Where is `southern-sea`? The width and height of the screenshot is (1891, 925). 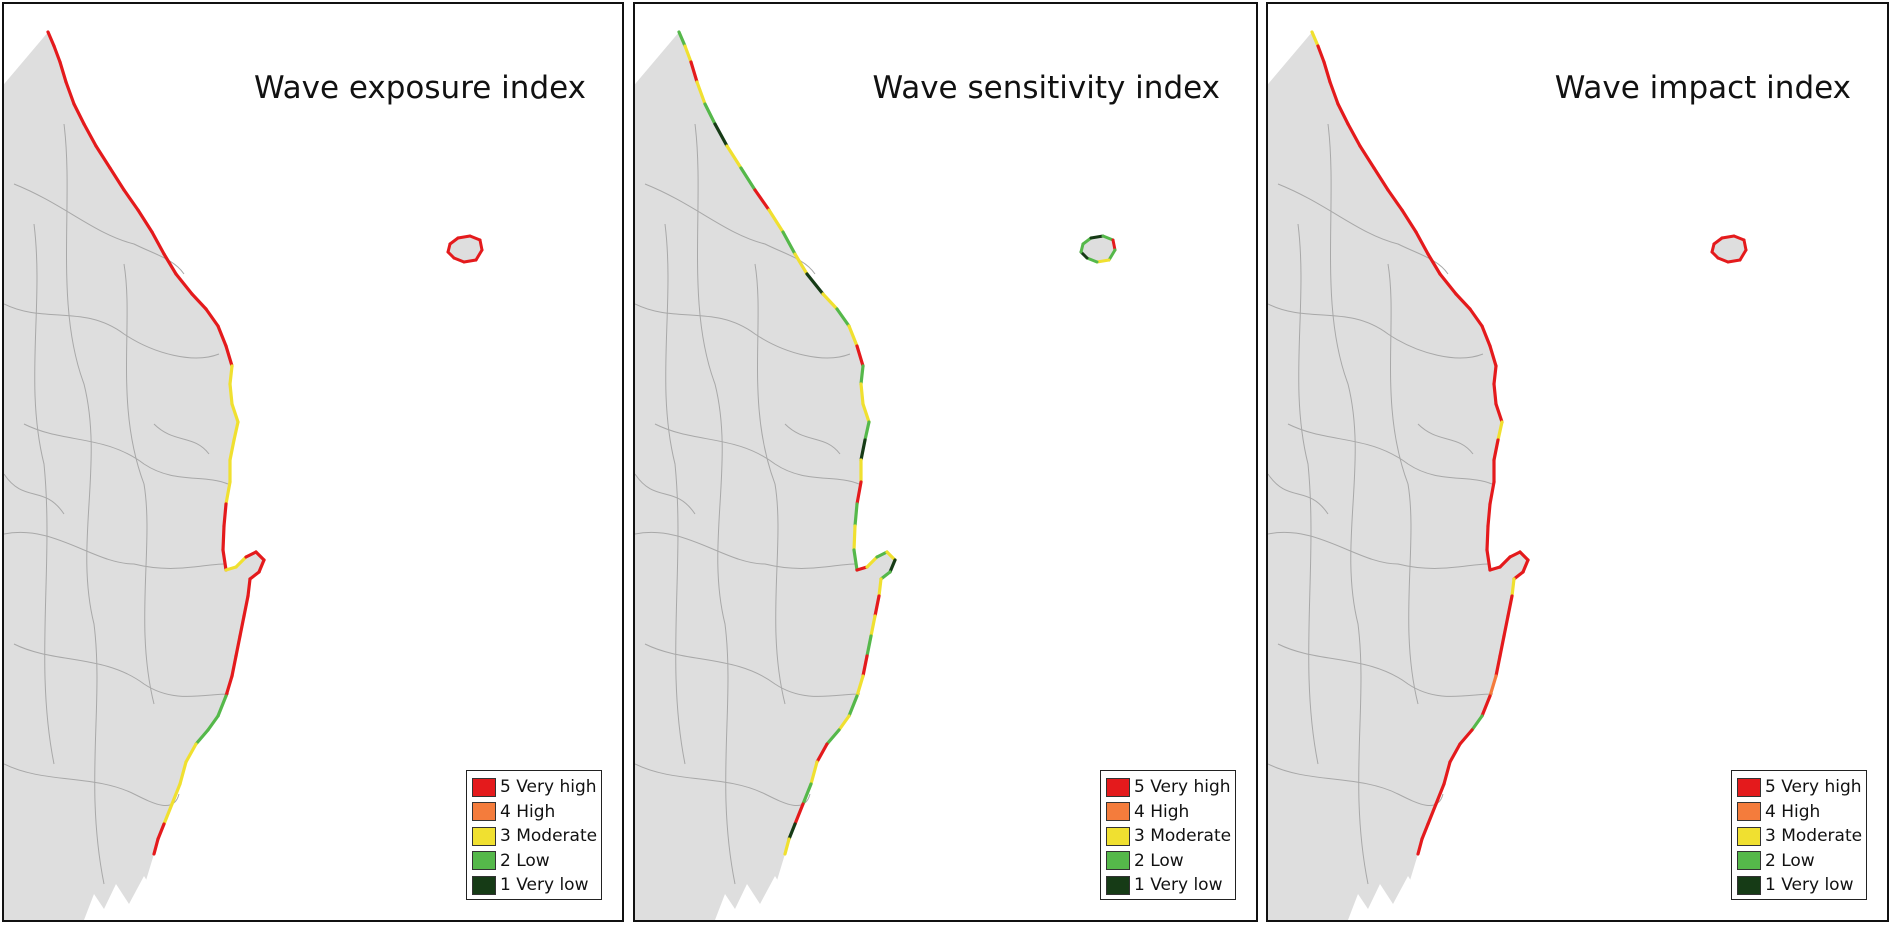
southern-sea is located at coordinates (136, 892).